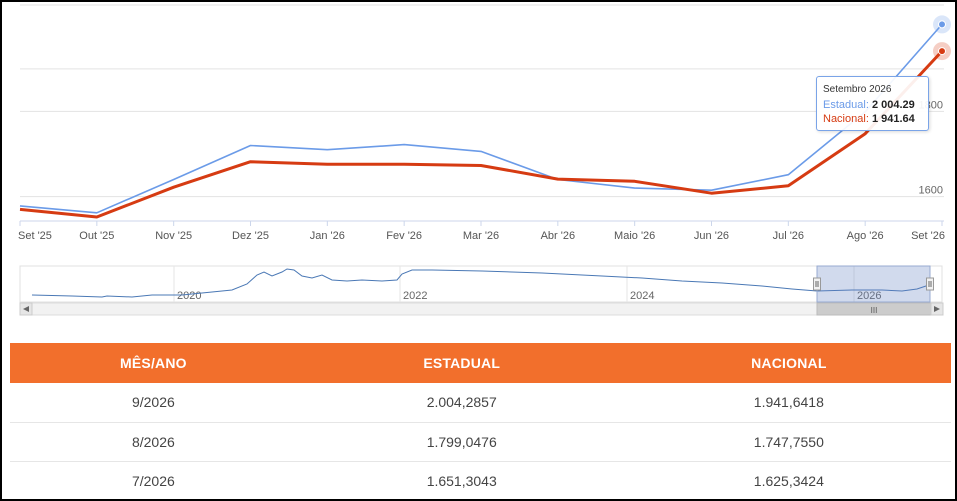  Describe the element at coordinates (153, 442) in the screenshot. I see `cell-month: 8/2026` at that location.